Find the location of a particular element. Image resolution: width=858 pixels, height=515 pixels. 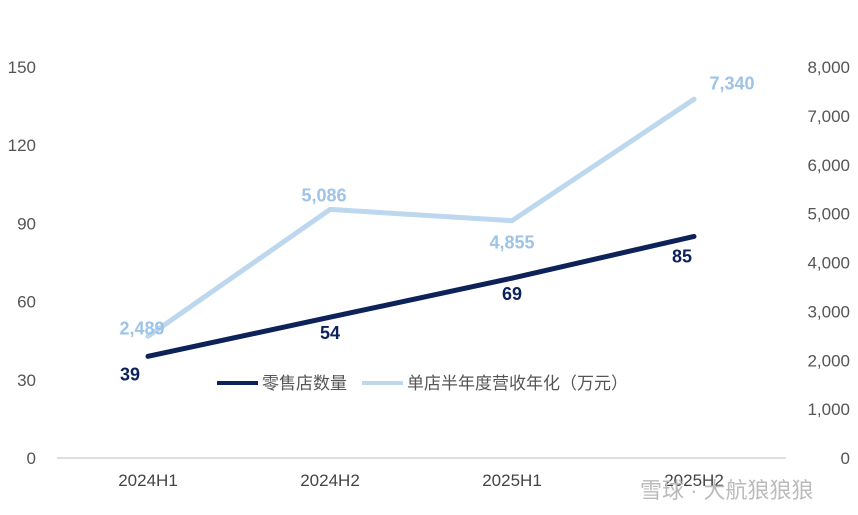

legend: 零售店数量 单店半年度营收年化（万元） is located at coordinates (422, 383).